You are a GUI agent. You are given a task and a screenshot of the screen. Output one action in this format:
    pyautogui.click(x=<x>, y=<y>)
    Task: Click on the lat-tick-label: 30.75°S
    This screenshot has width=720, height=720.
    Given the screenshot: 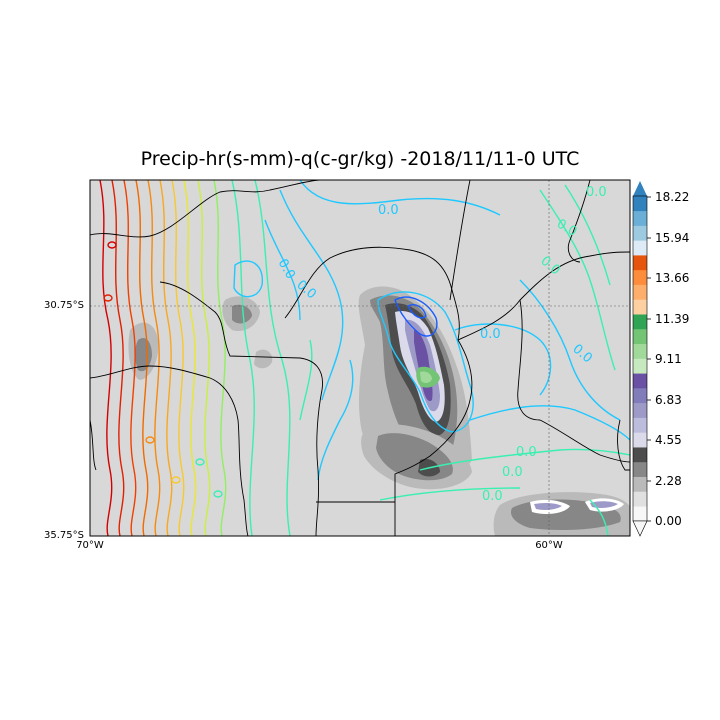 What is the action you would take?
    pyautogui.click(x=64, y=305)
    